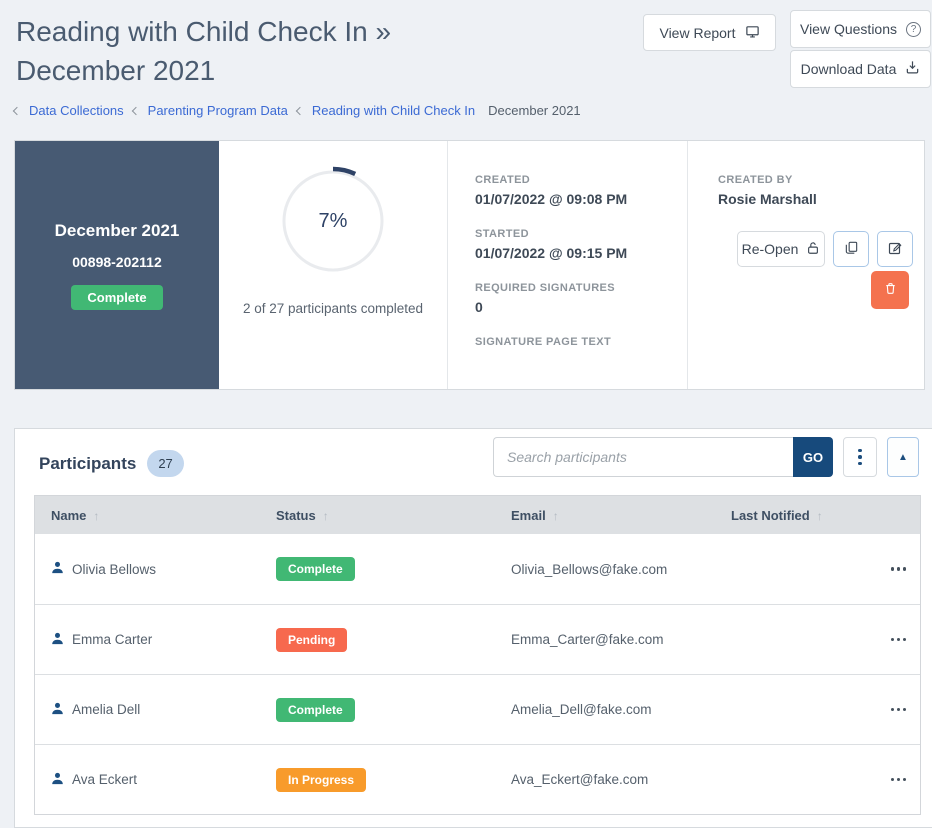 This screenshot has height=828, width=932. I want to click on delete-button, so click(890, 290).